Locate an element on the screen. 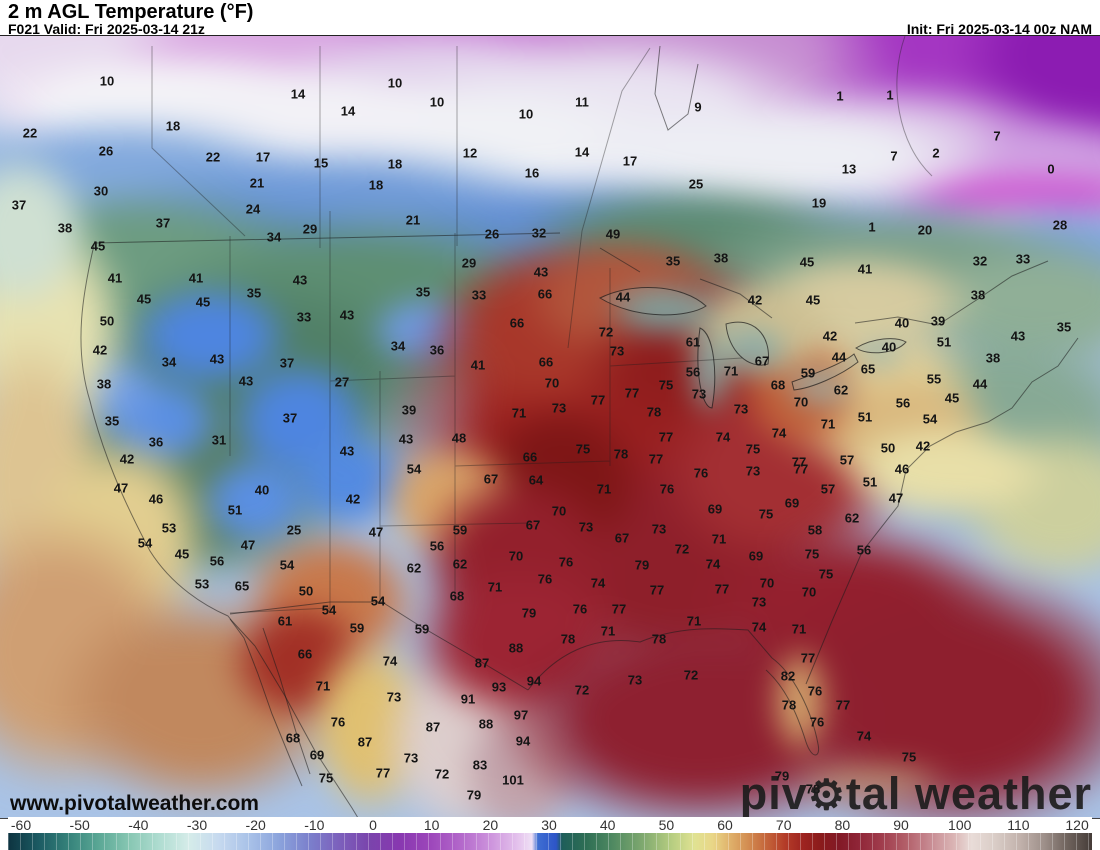 The image size is (1100, 850). temperature-value-label: 59 is located at coordinates (460, 530).